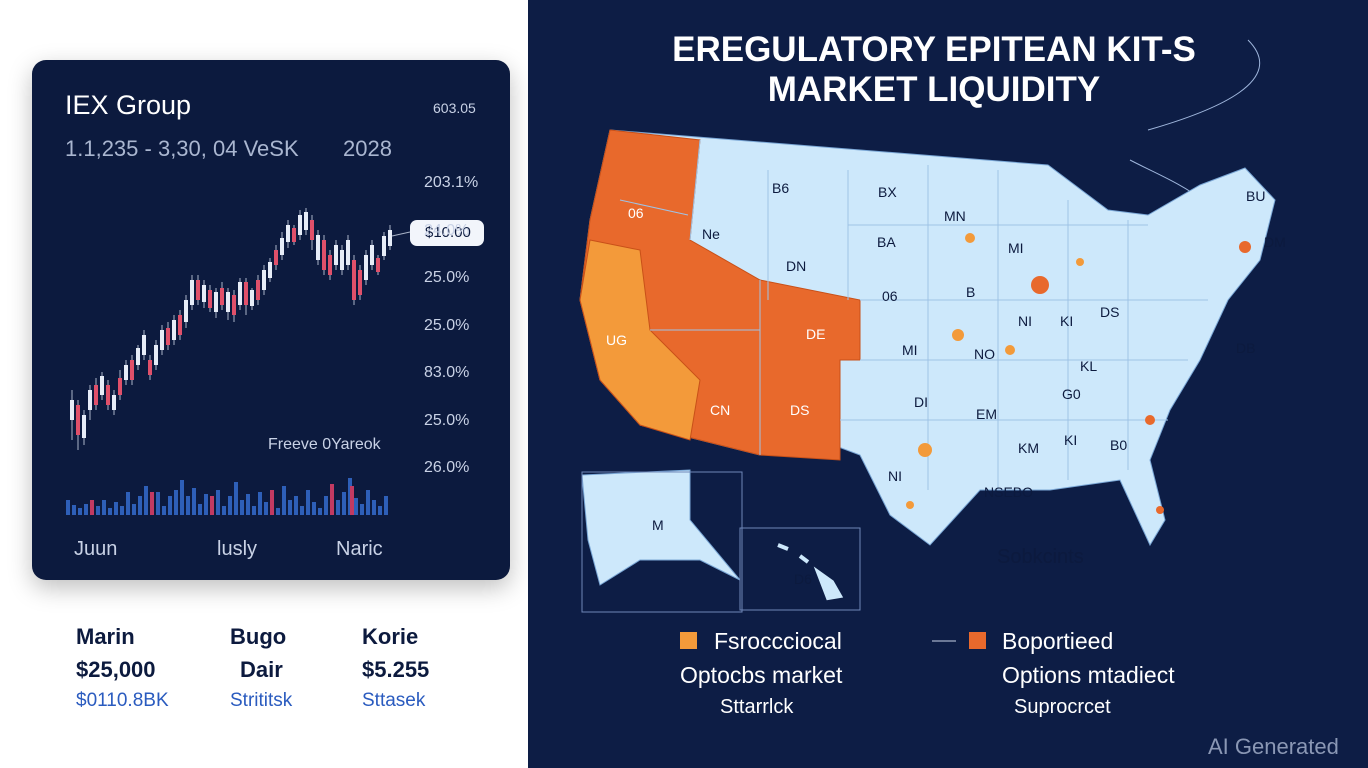 This screenshot has height=768, width=1368. What do you see at coordinates (781, 188) in the screenshot?
I see `state-label: B6` at bounding box center [781, 188].